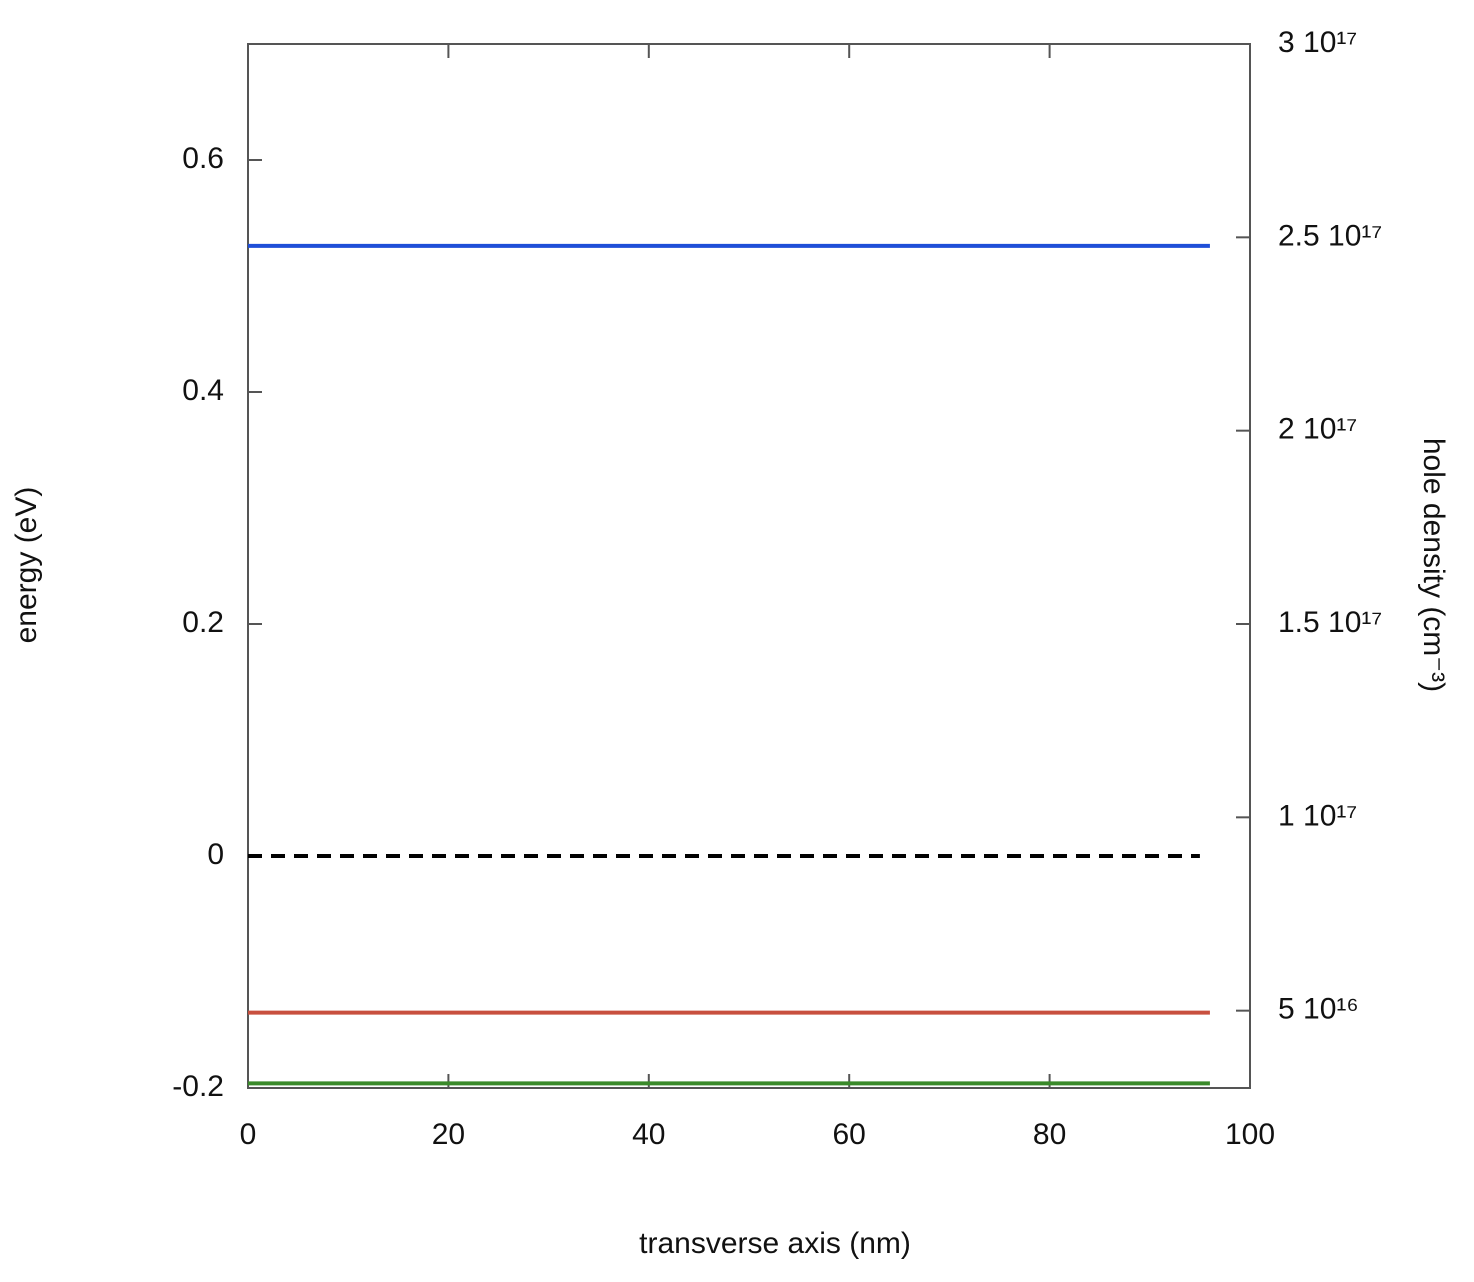 Image resolution: width=1474 pixels, height=1282 pixels. I want to click on x-tick-label: 100, so click(1250, 1134).